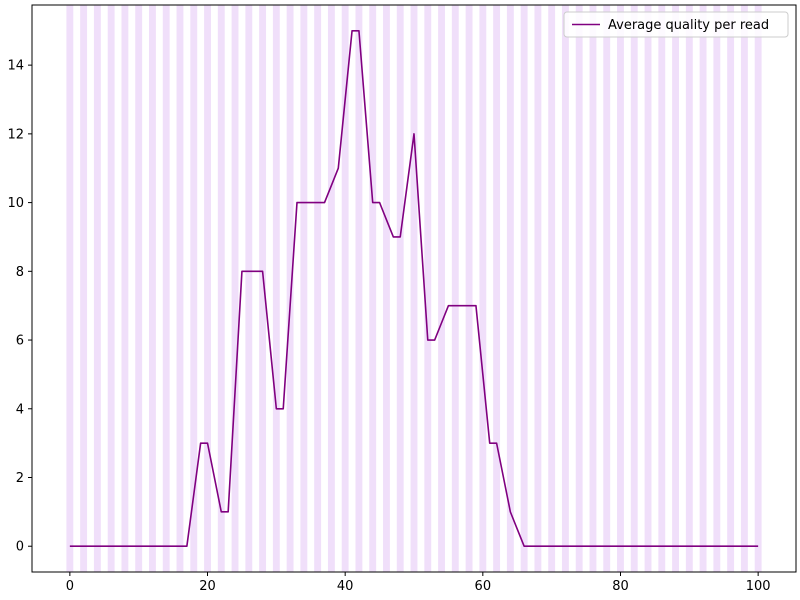 The height and width of the screenshot is (600, 800). Describe the element at coordinates (345, 586) in the screenshot. I see `x-tick-label: 40` at that location.